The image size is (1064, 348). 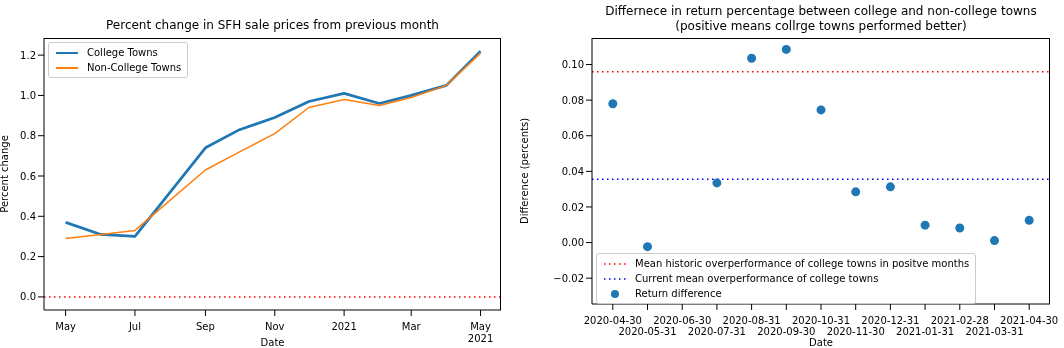 What do you see at coordinates (786, 331) in the screenshot?
I see `x-tick-label: 2020-09-30` at bounding box center [786, 331].